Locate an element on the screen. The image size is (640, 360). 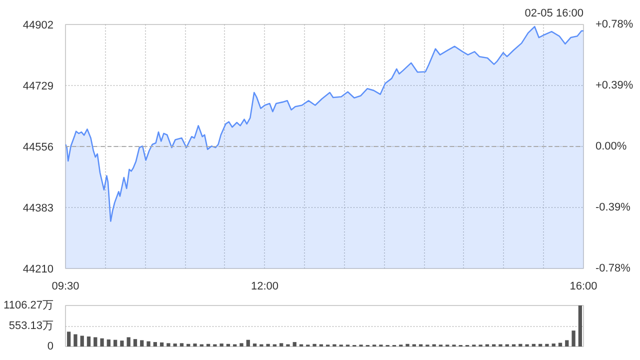
x-tick-label: 09:30 is located at coordinates (66, 286).